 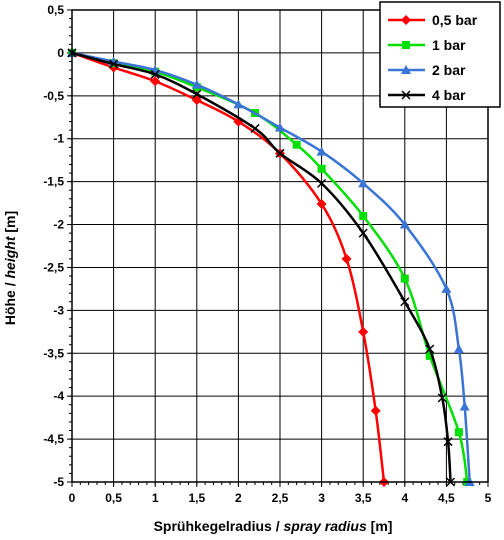 What do you see at coordinates (280, 498) in the screenshot?
I see `x-tick-label: 2,5` at bounding box center [280, 498].